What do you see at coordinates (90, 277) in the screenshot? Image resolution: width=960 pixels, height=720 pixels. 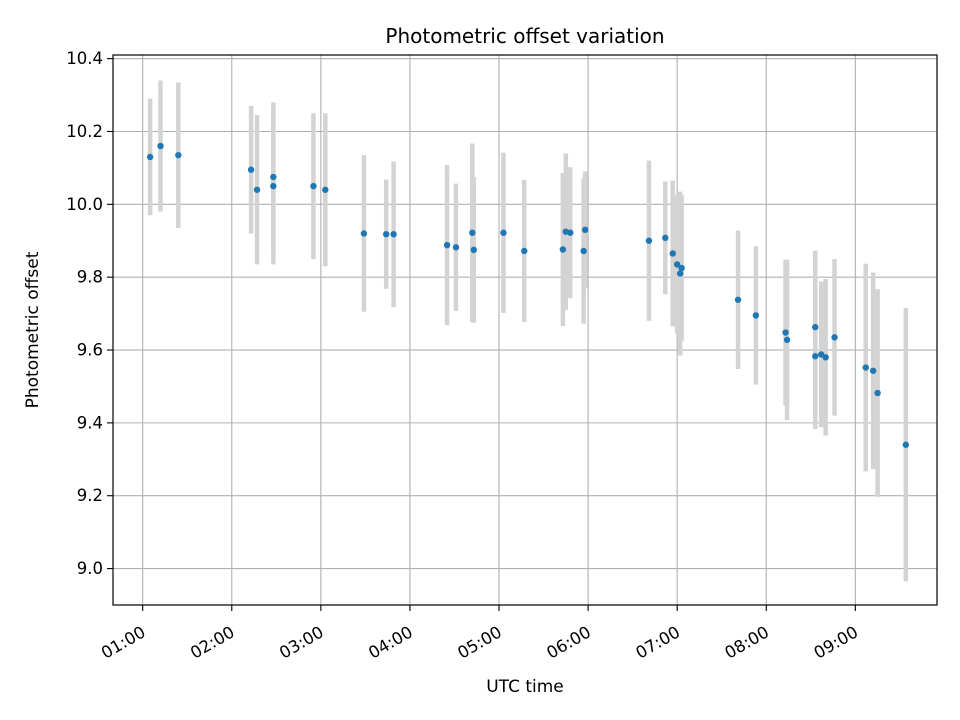 I see `y-tick-label: 9.8` at bounding box center [90, 277].